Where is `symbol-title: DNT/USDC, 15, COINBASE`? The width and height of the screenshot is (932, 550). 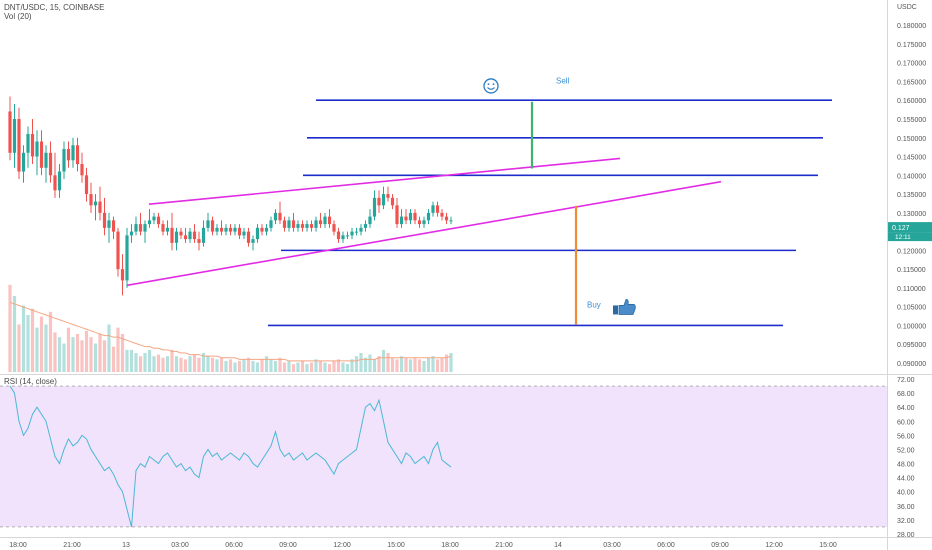 symbol-title: DNT/USDC, 15, COINBASE is located at coordinates (54, 7).